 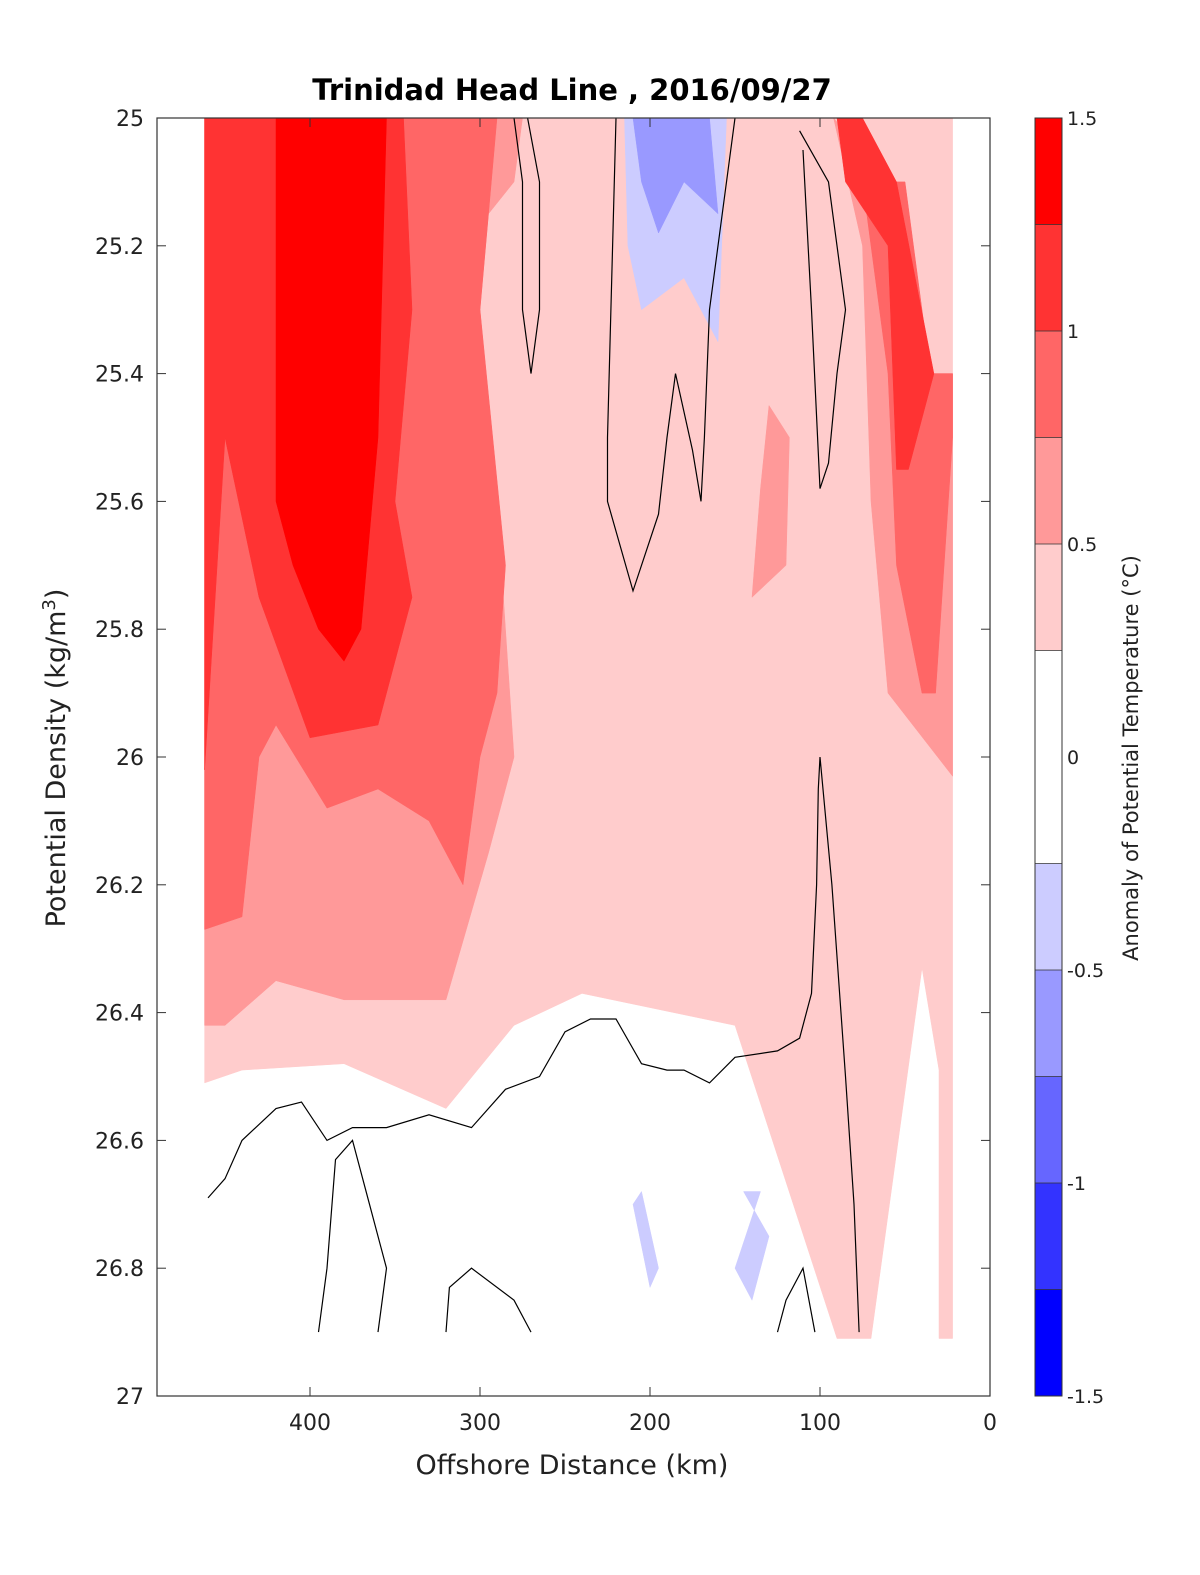 What do you see at coordinates (1073, 758) in the screenshot?
I see `colorbar-tick-label-3: 0` at bounding box center [1073, 758].